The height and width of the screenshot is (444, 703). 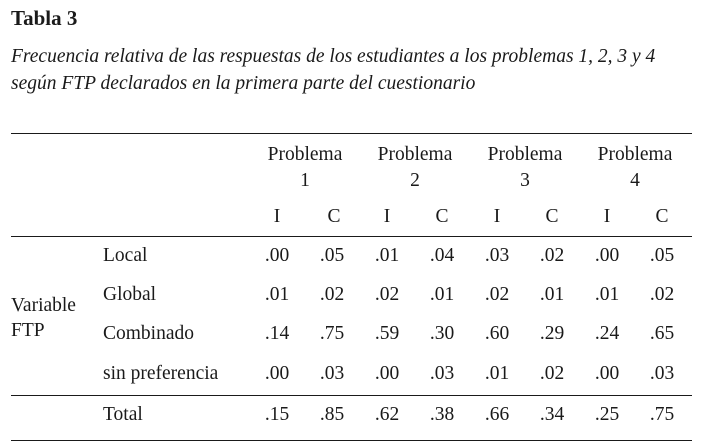 What do you see at coordinates (125, 255) in the screenshot?
I see `row-label: Local` at bounding box center [125, 255].